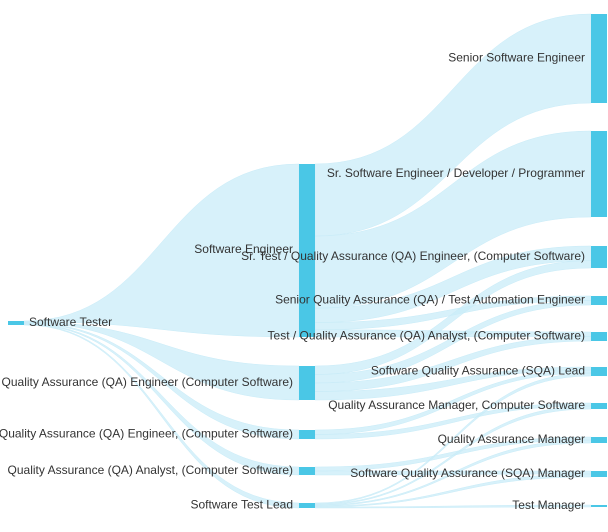  What do you see at coordinates (599, 300) in the screenshot?
I see `node-sqata` at bounding box center [599, 300].